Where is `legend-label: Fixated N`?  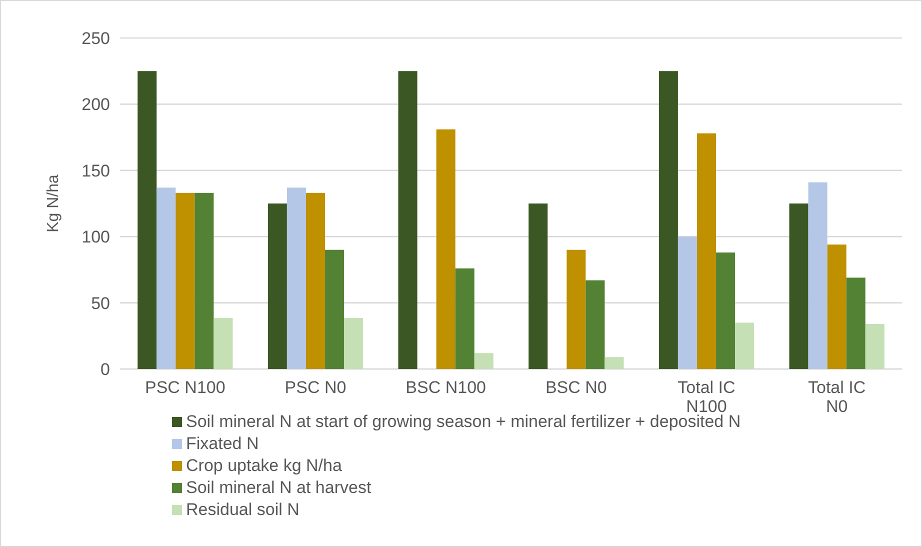 legend-label: Fixated N is located at coordinates (222, 443).